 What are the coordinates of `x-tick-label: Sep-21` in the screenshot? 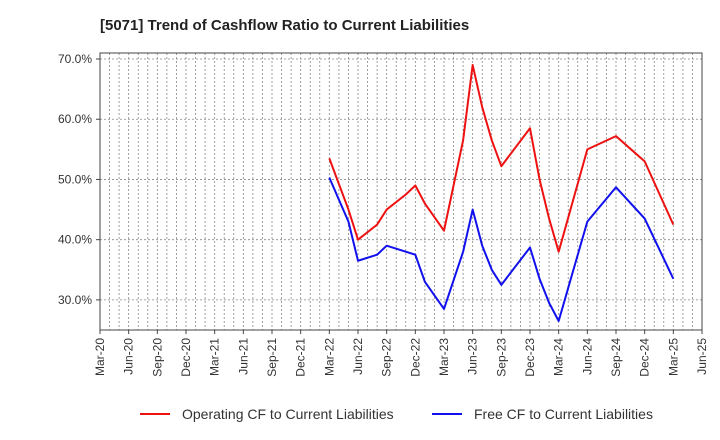 It's located at (272, 357).